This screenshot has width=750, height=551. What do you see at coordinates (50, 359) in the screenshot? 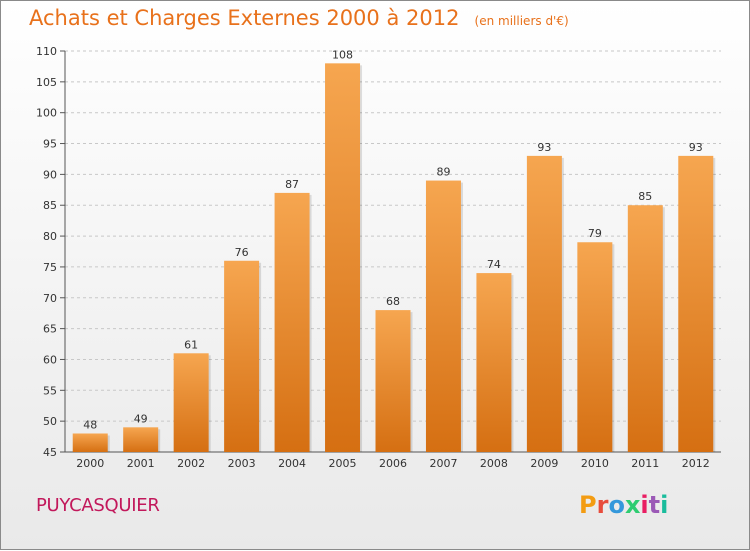
I see `y-tick-label: 60` at bounding box center [50, 359].